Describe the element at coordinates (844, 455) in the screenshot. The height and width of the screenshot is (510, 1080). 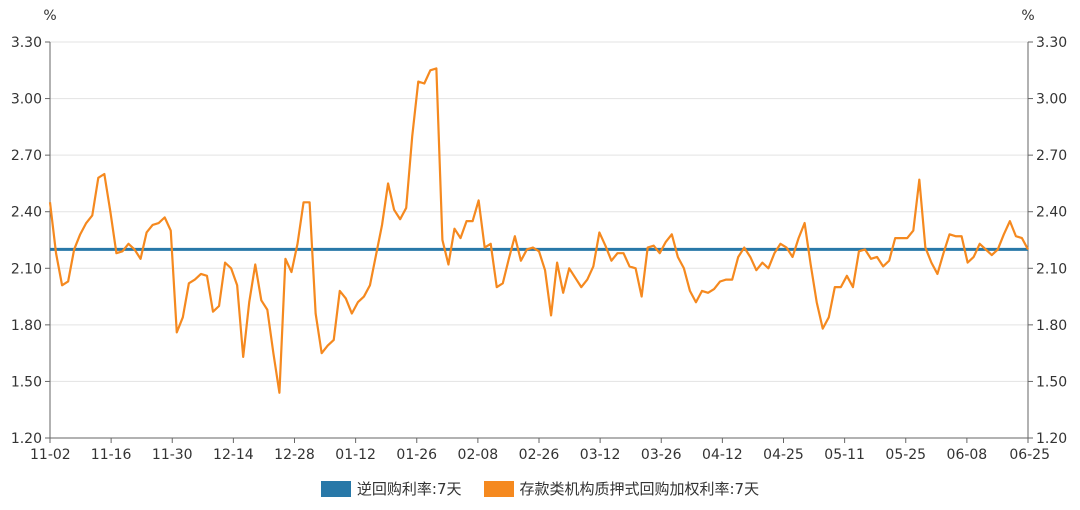
I see `x-tick-label: 05-11` at that location.